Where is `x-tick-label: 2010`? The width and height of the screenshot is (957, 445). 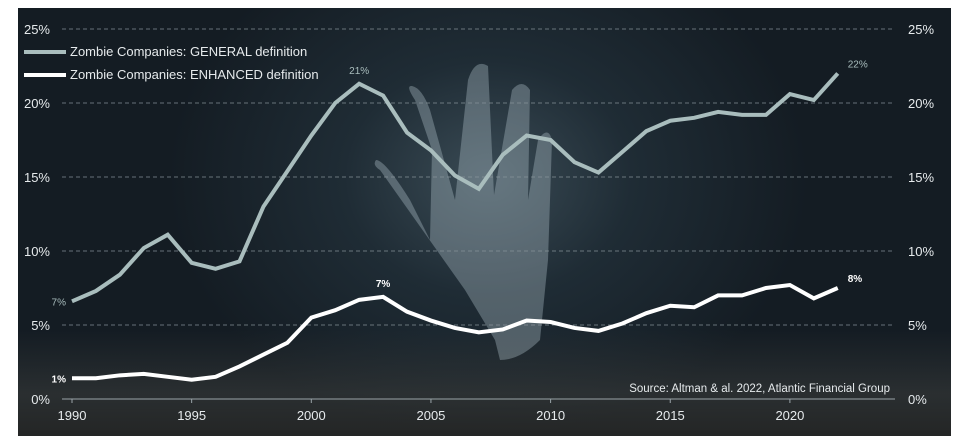 x-tick-label: 2010 is located at coordinates (550, 415).